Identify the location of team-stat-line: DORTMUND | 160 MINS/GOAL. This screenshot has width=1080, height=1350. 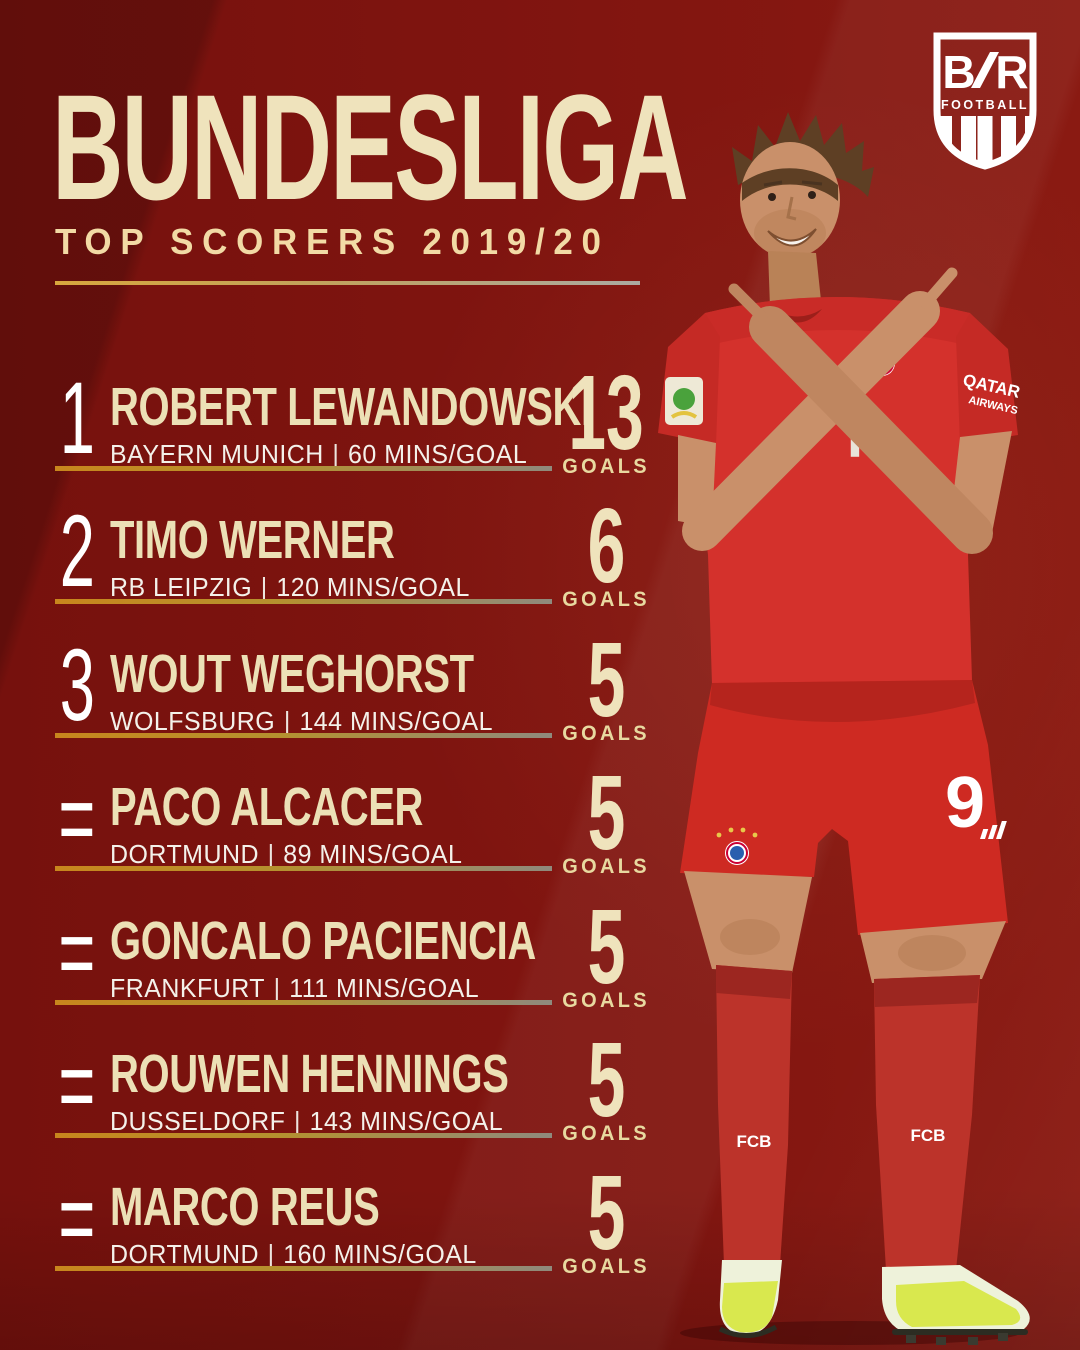
(301, 1254).